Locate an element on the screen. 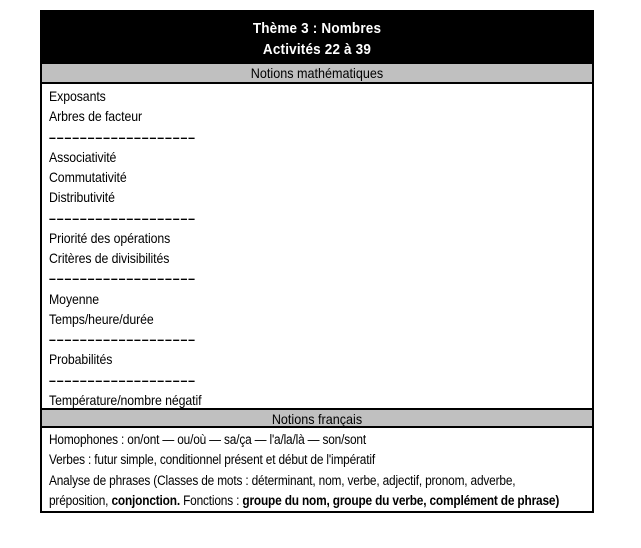 The height and width of the screenshot is (548, 641). analyse-segment-normal: Fonctions : is located at coordinates (211, 500).